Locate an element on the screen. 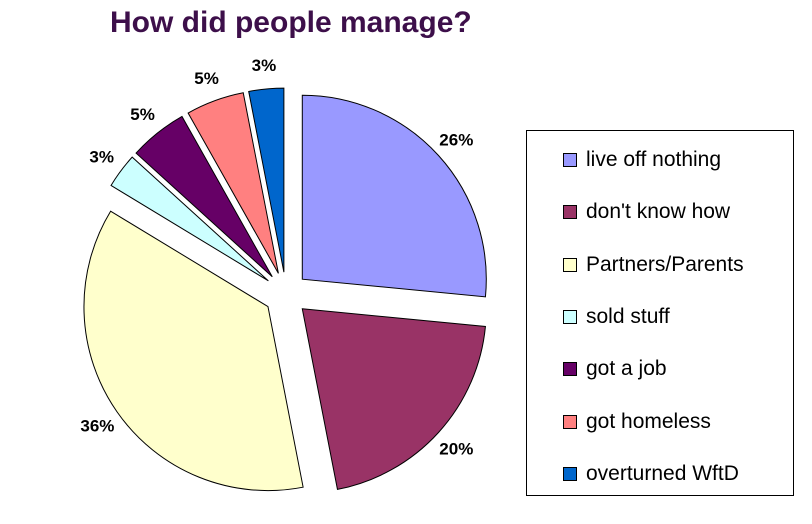 The image size is (812, 524). legend-item: sold stuff is located at coordinates (616, 317).